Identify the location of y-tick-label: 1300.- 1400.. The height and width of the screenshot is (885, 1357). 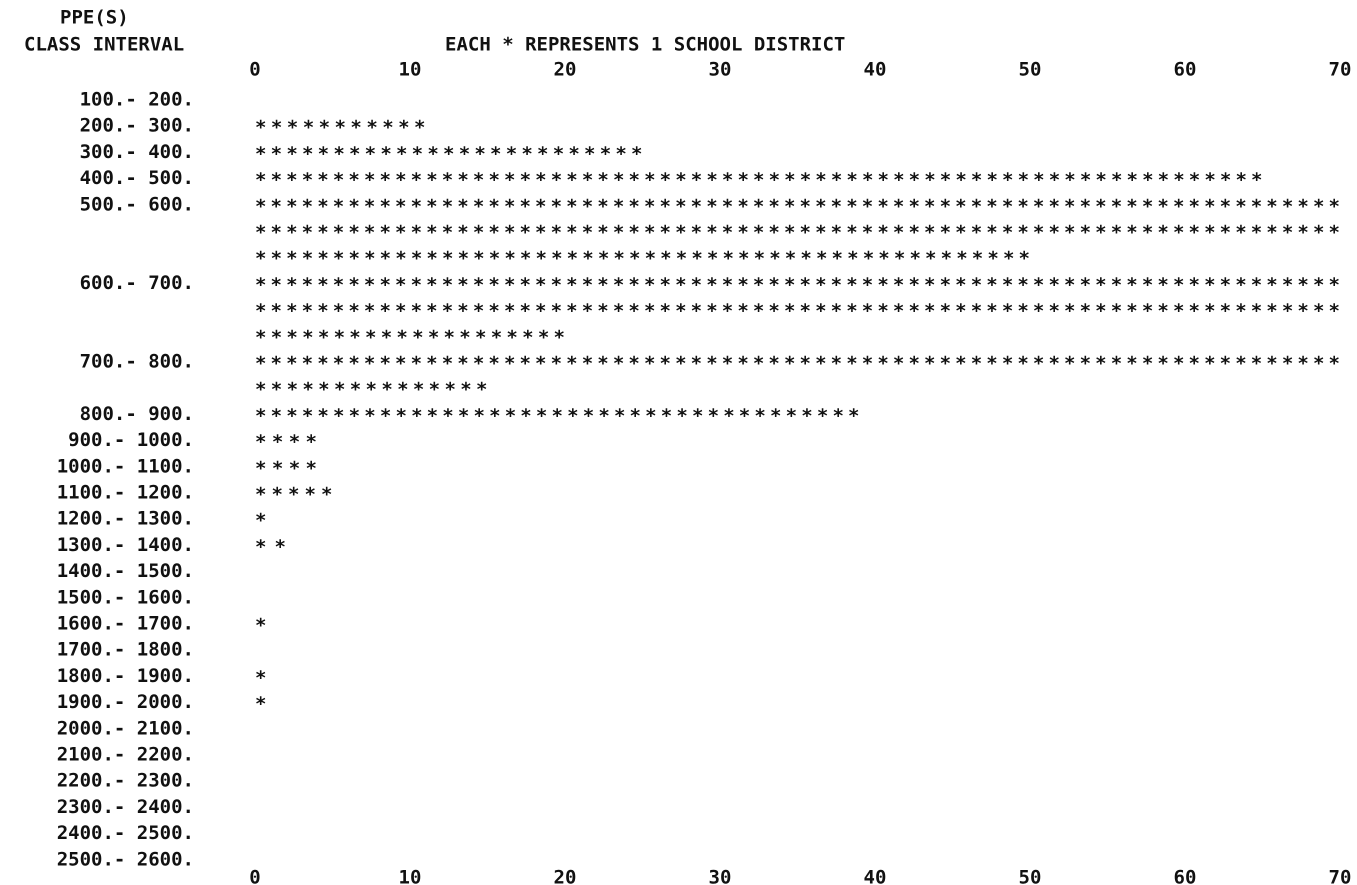
(125, 545).